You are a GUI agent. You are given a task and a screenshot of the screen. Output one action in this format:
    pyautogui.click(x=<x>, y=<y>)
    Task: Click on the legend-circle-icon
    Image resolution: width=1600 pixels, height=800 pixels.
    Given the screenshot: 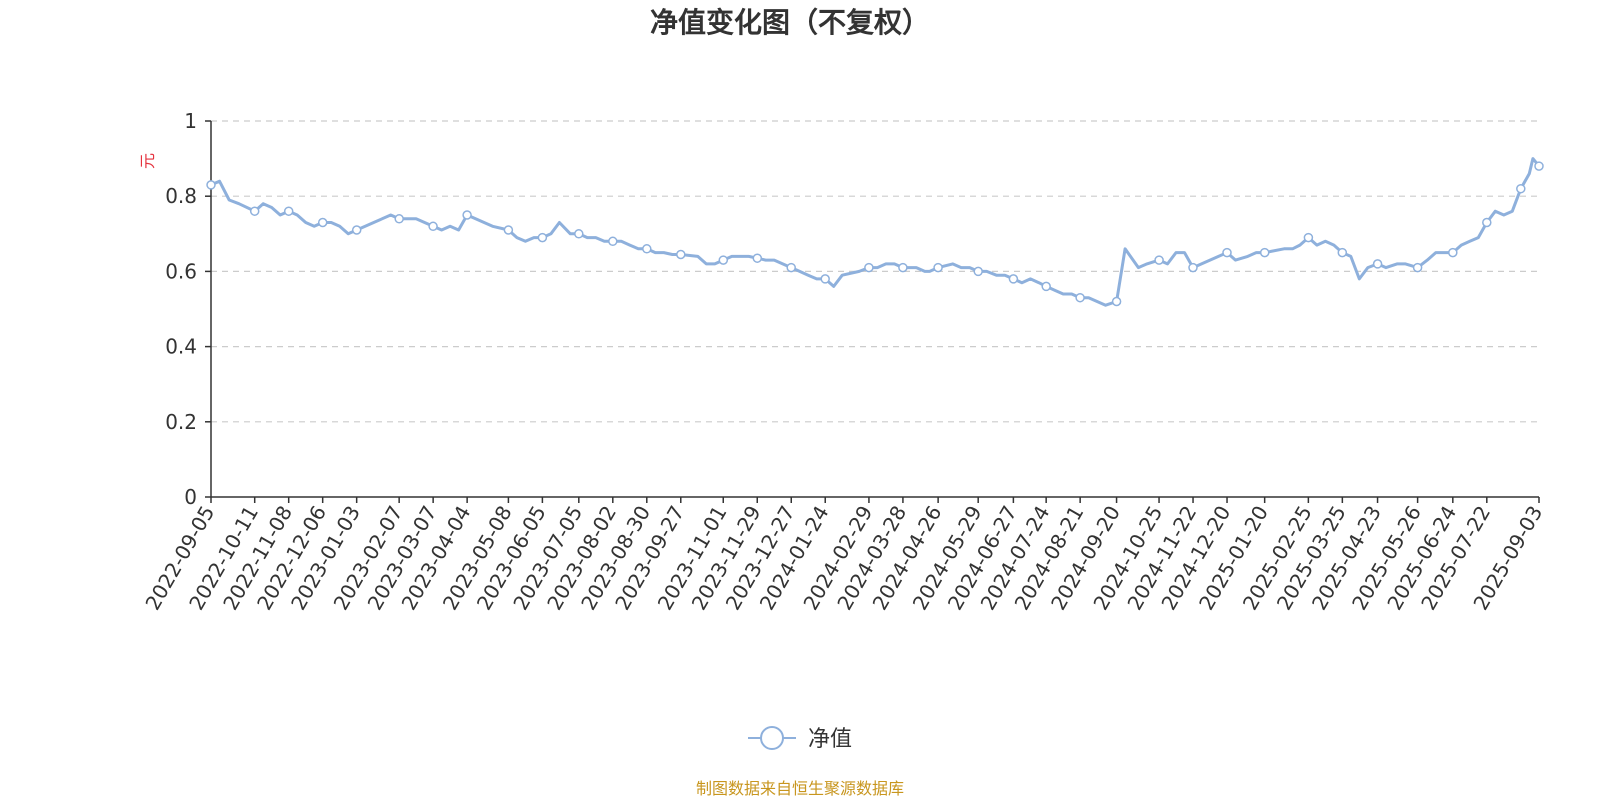 What is the action you would take?
    pyautogui.click(x=772, y=738)
    